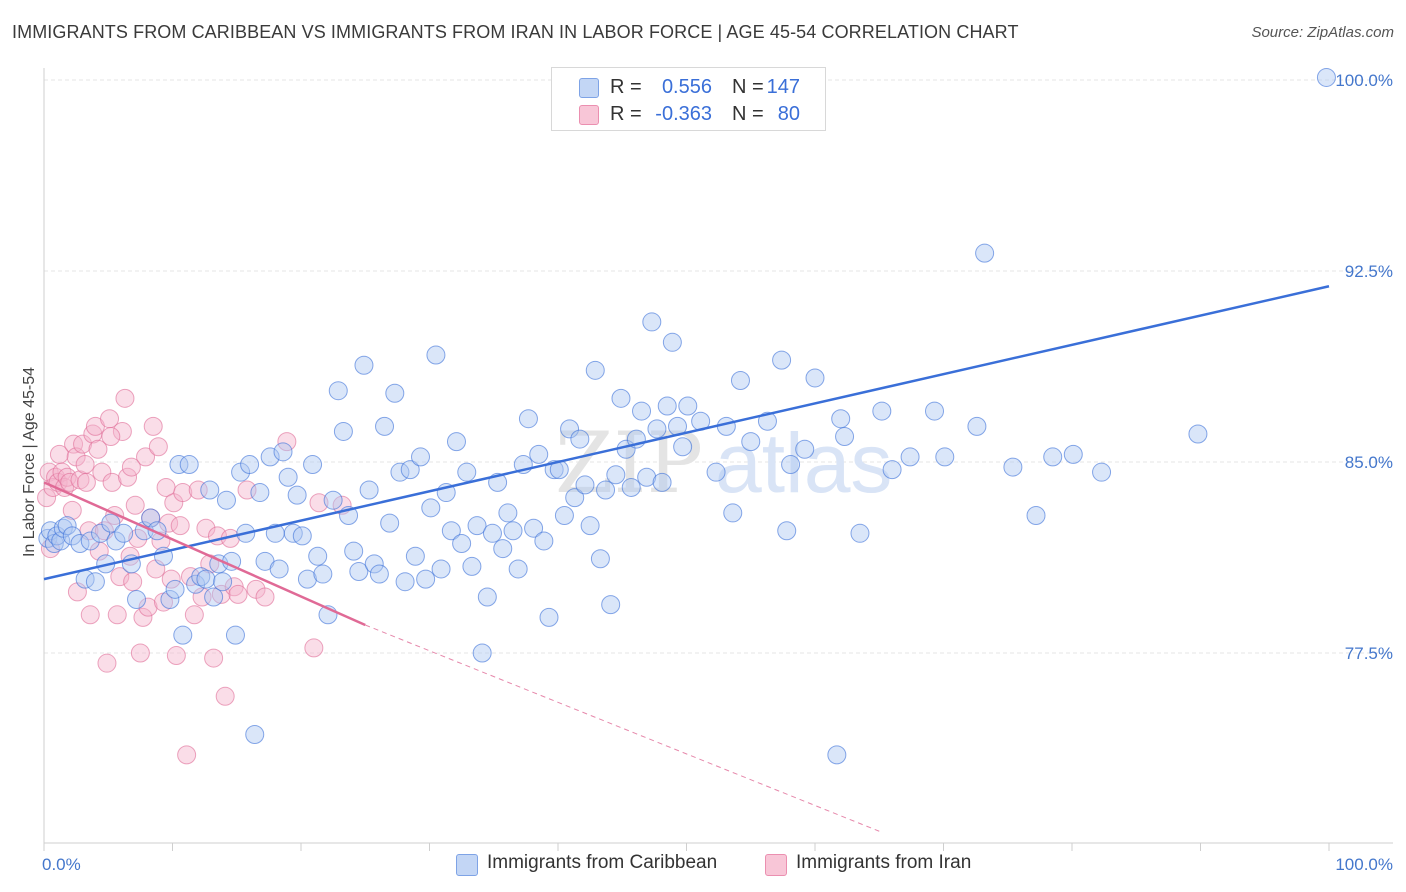  Describe the element at coordinates (788, 114) in the screenshot. I see `iran-n-value: 80` at that location.